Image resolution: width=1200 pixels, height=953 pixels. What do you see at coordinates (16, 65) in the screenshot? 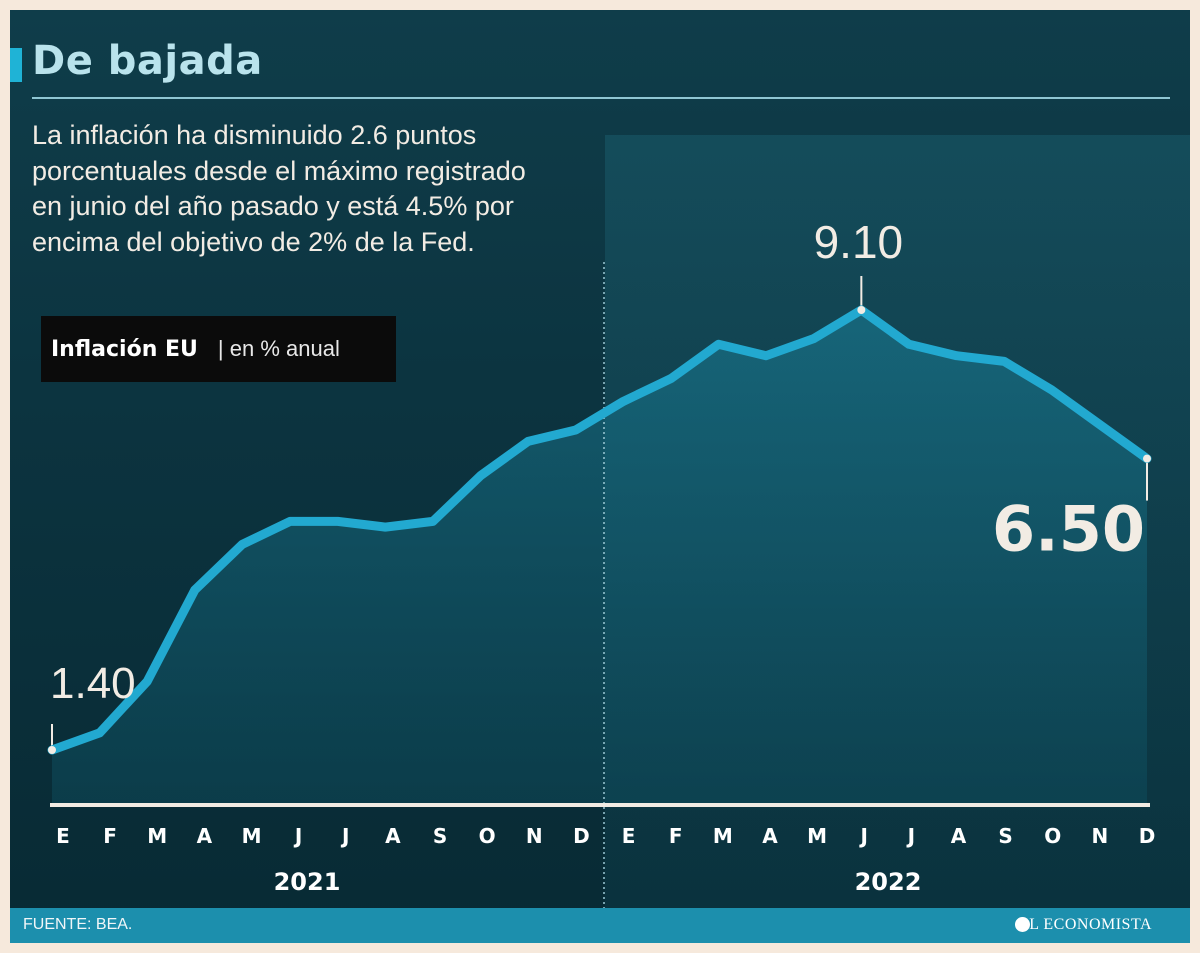
I see `title-accent-bar` at bounding box center [16, 65].